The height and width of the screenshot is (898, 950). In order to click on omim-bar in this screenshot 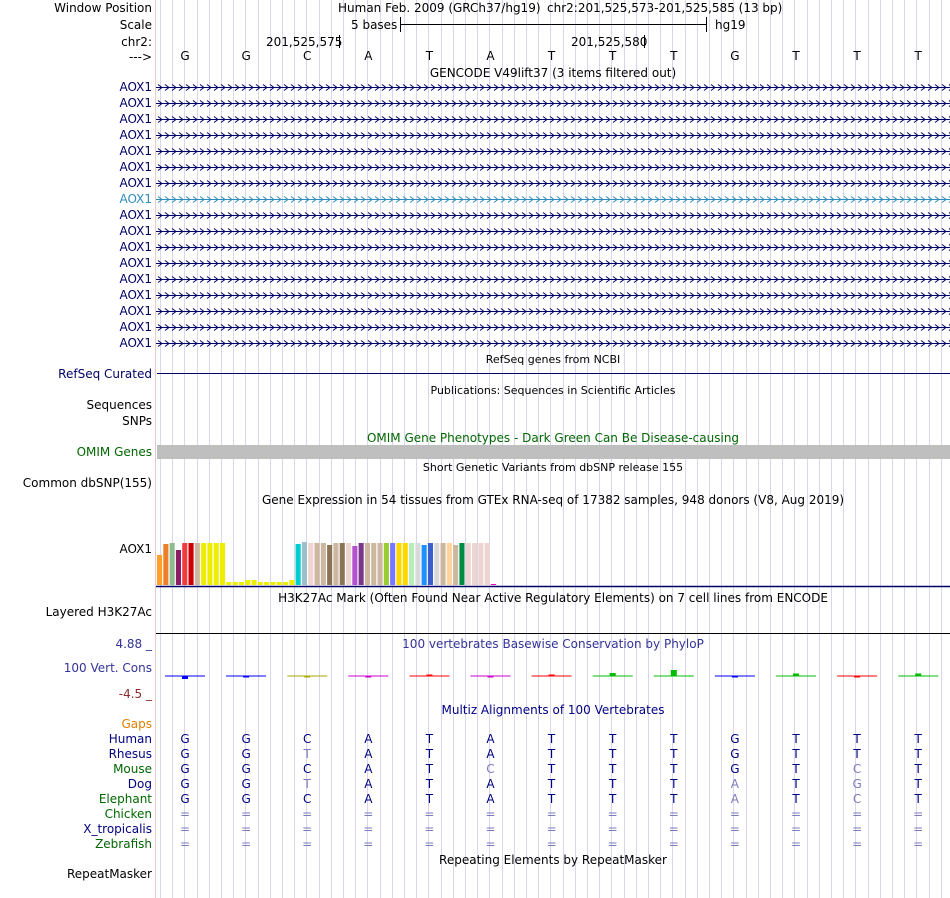, I will do `click(553, 452)`.